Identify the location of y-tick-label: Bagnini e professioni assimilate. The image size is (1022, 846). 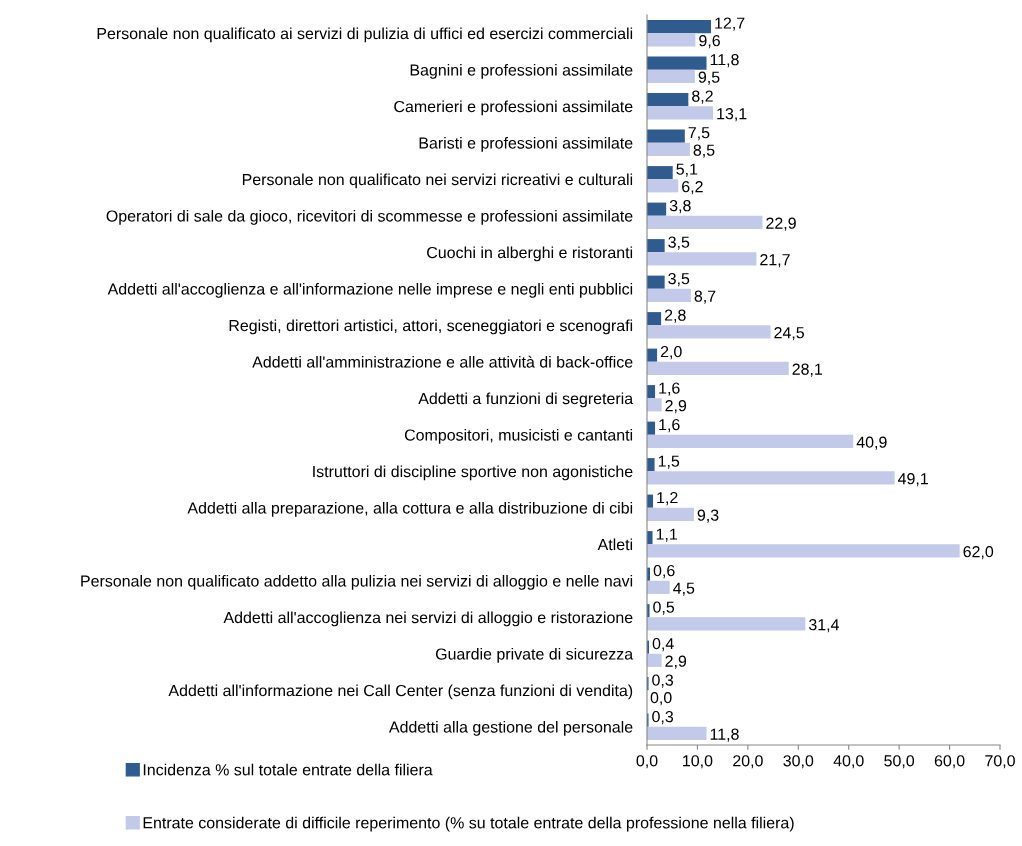
(521, 71).